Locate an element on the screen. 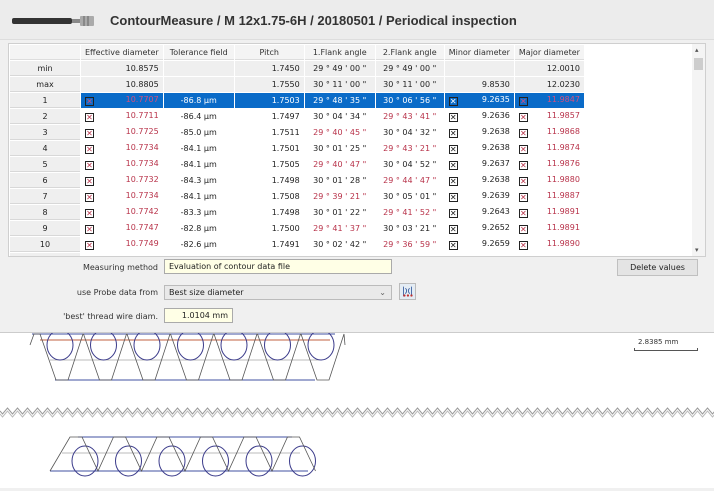 This screenshot has height=491, width=714. thread-profile-bottom is located at coordinates (182, 454).